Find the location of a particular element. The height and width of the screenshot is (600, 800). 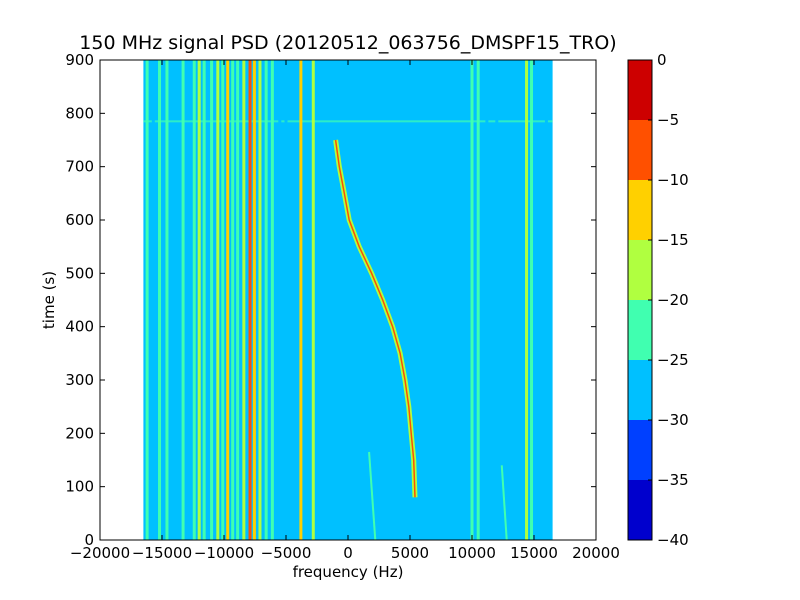

y-tick-label: 900 is located at coordinates (79, 60).